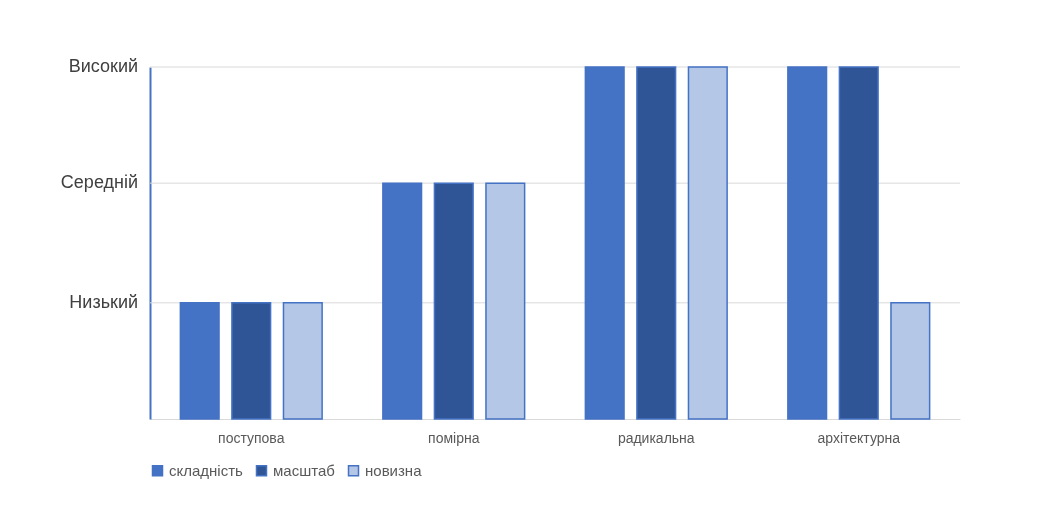  I want to click on ref-line-label: Середній, so click(99, 182).